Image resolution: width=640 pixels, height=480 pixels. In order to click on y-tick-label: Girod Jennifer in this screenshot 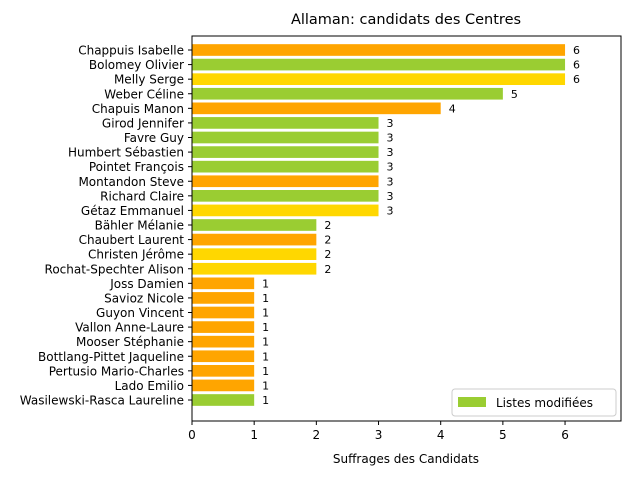, I will do `click(143, 123)`.